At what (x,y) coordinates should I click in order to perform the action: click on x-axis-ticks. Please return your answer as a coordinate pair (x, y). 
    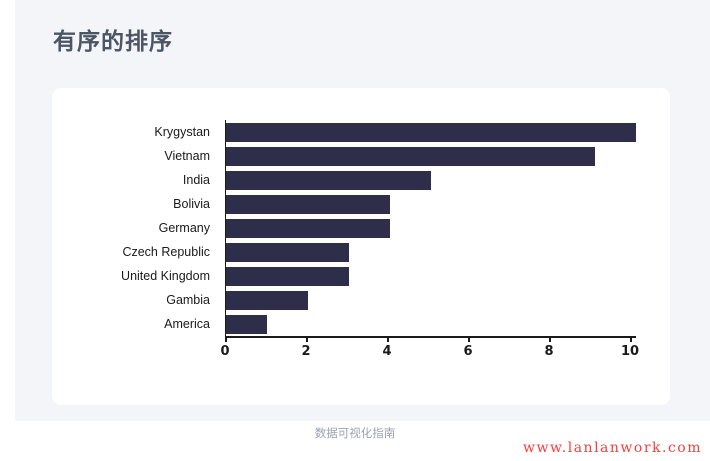
    Looking at the image, I should click on (428, 339).